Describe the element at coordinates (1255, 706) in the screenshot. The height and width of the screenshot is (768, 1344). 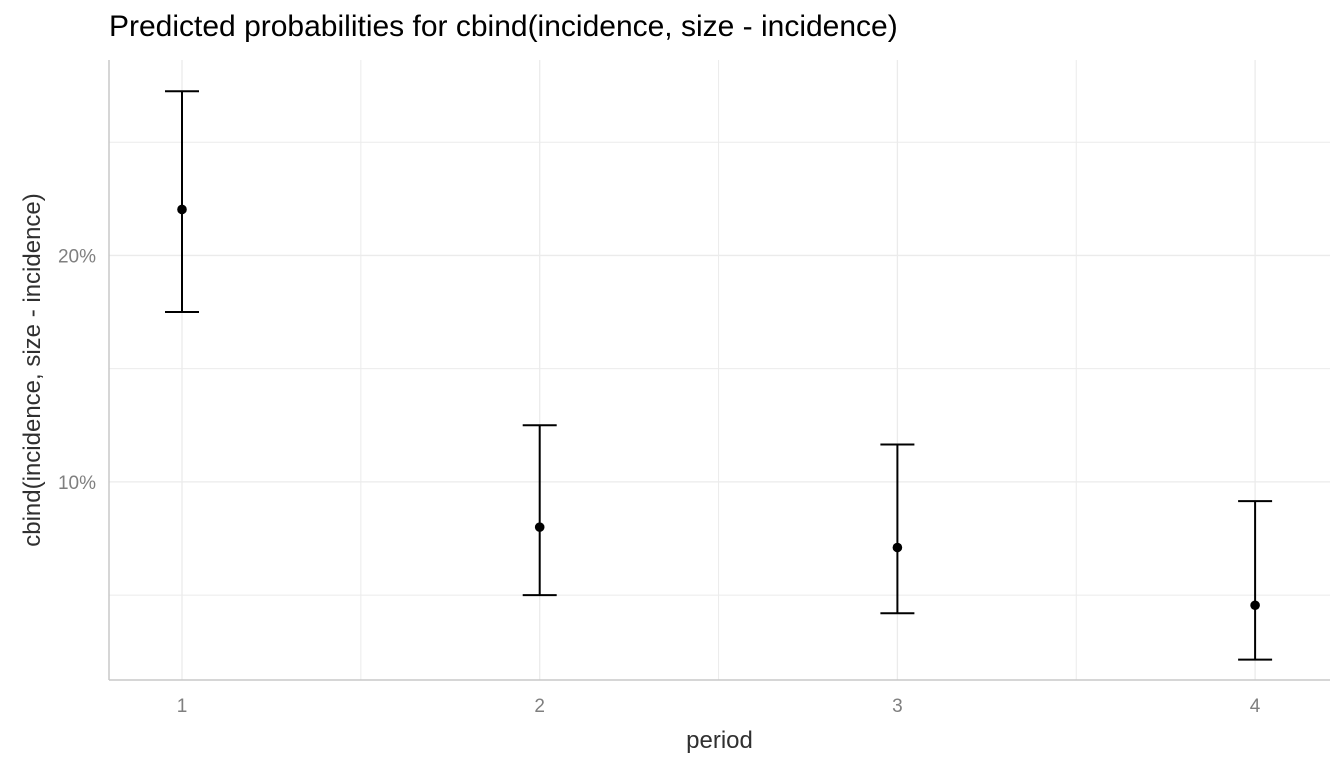
I see `x-tick-label: 4` at that location.